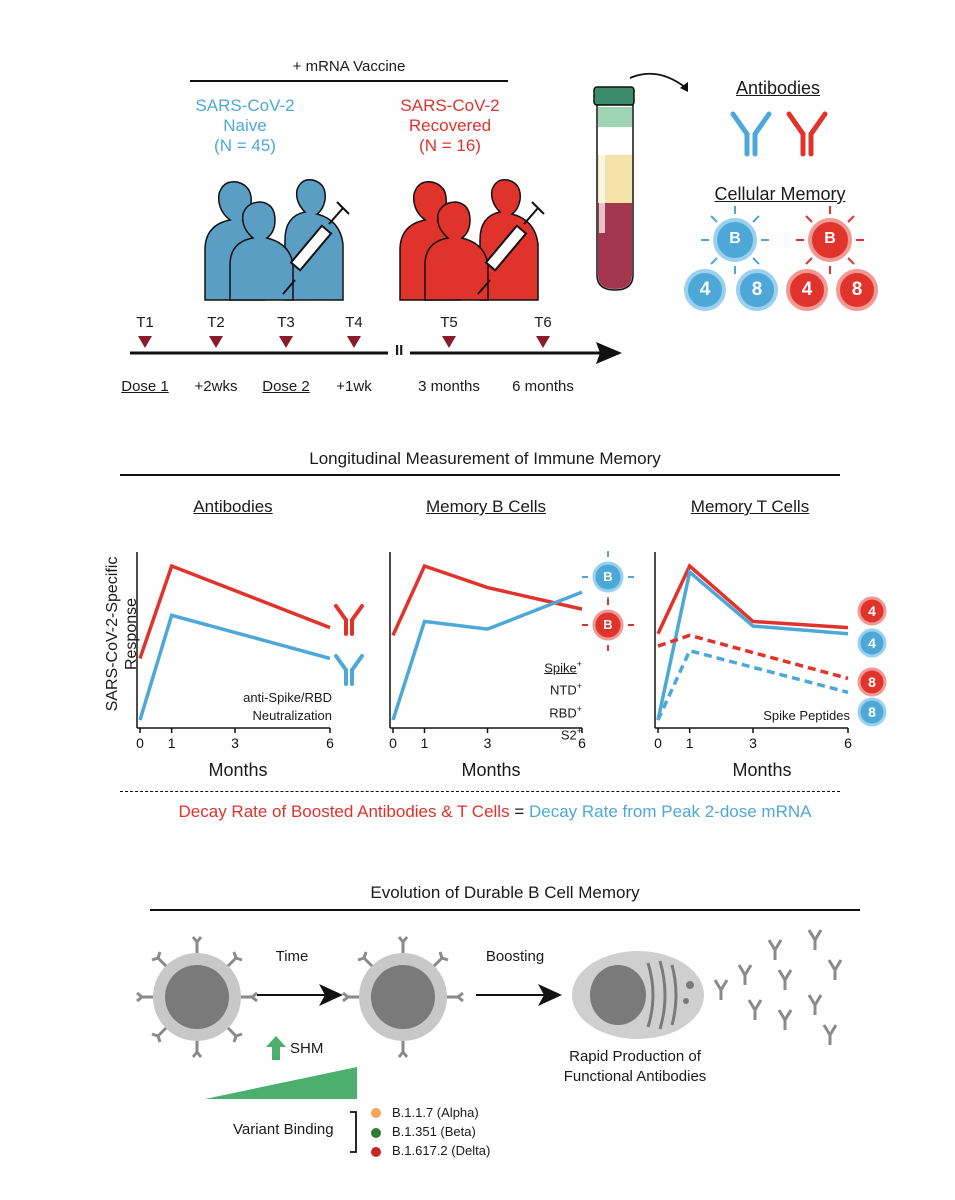 This screenshot has height=1200, width=955. What do you see at coordinates (614, 188) in the screenshot?
I see `blood-tube-icon` at bounding box center [614, 188].